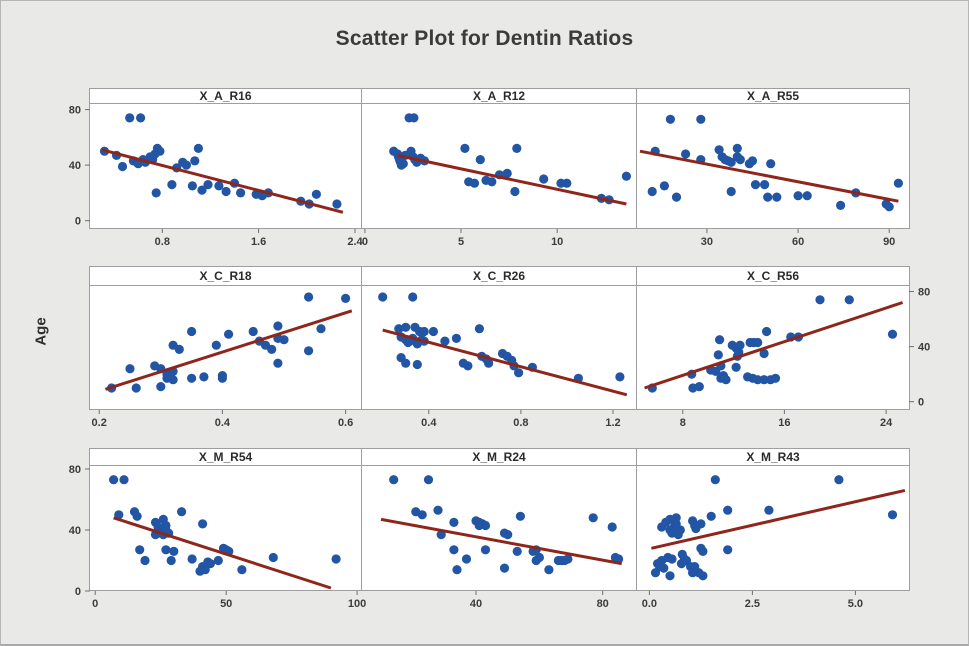 The width and height of the screenshot is (969, 646). I want to click on x-axis-ticks: 0 50 100, so click(229, 600).